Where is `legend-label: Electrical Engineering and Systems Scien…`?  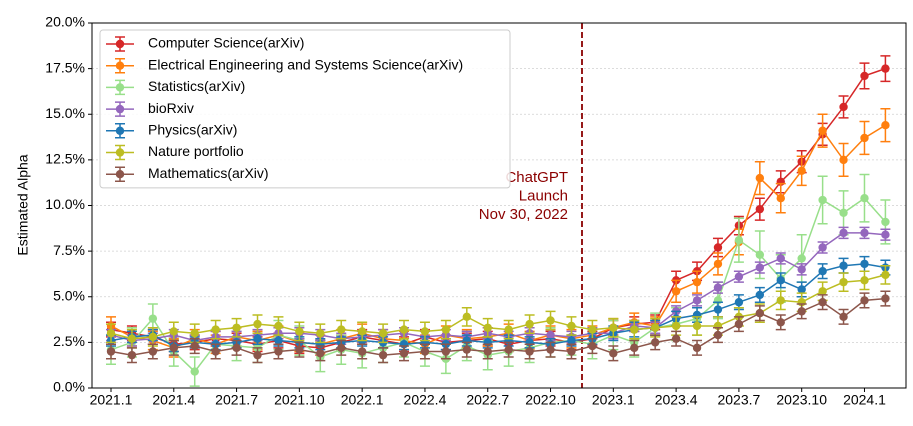
legend-label: Electrical Engineering and Systems Scien… is located at coordinates (305, 64).